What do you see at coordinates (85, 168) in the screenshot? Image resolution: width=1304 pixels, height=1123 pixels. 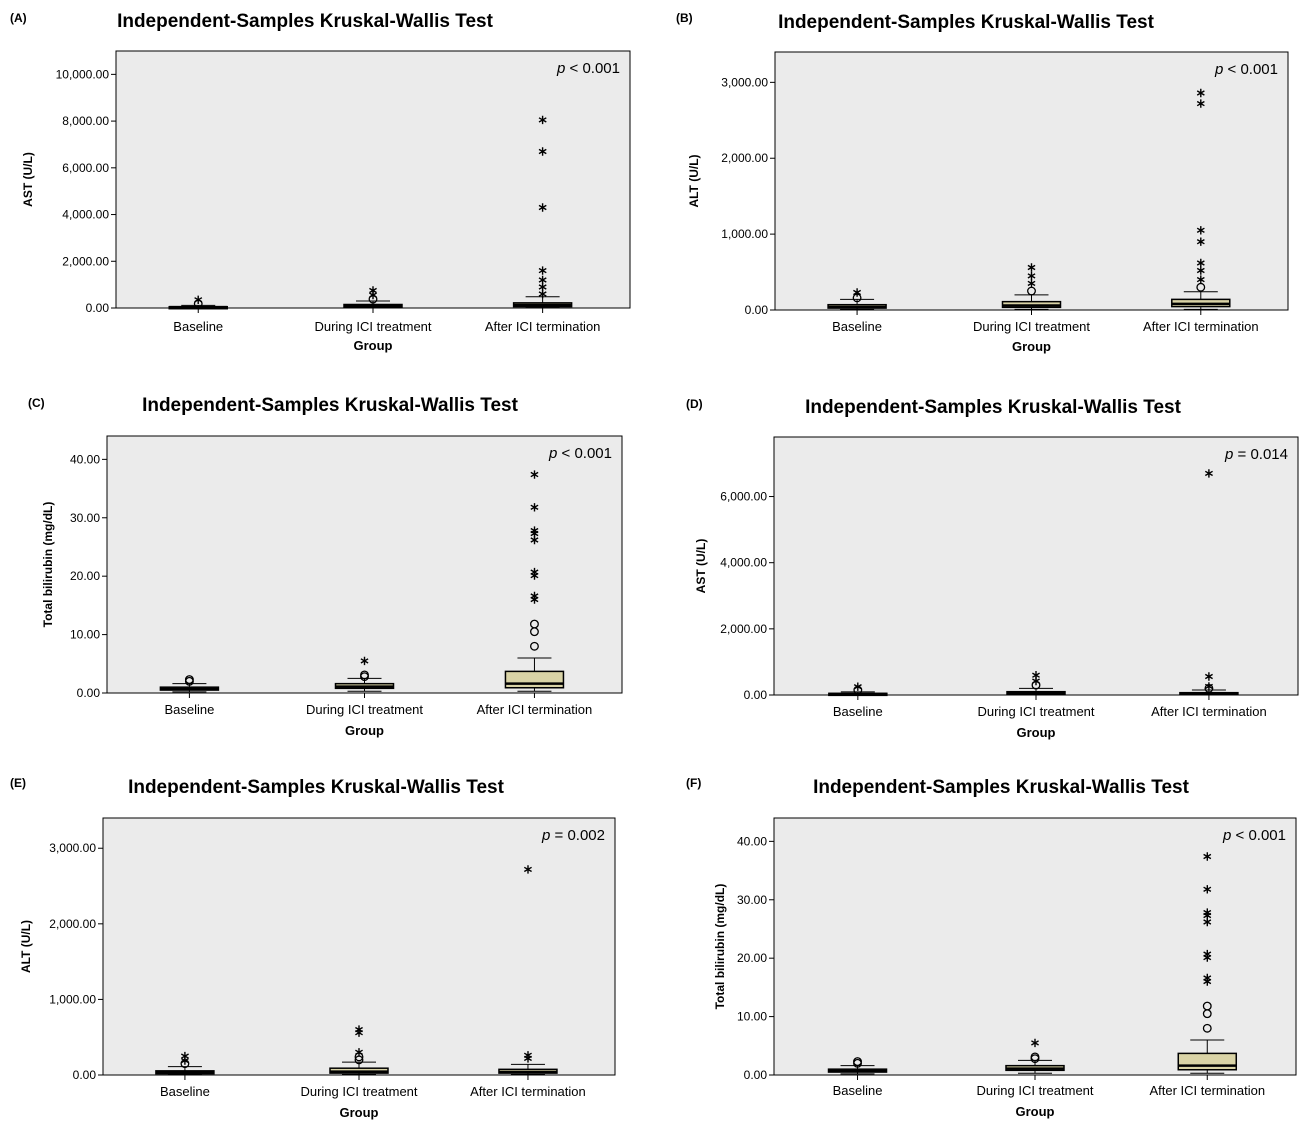 I see `y-tick-label: 6,000.00` at bounding box center [85, 168].